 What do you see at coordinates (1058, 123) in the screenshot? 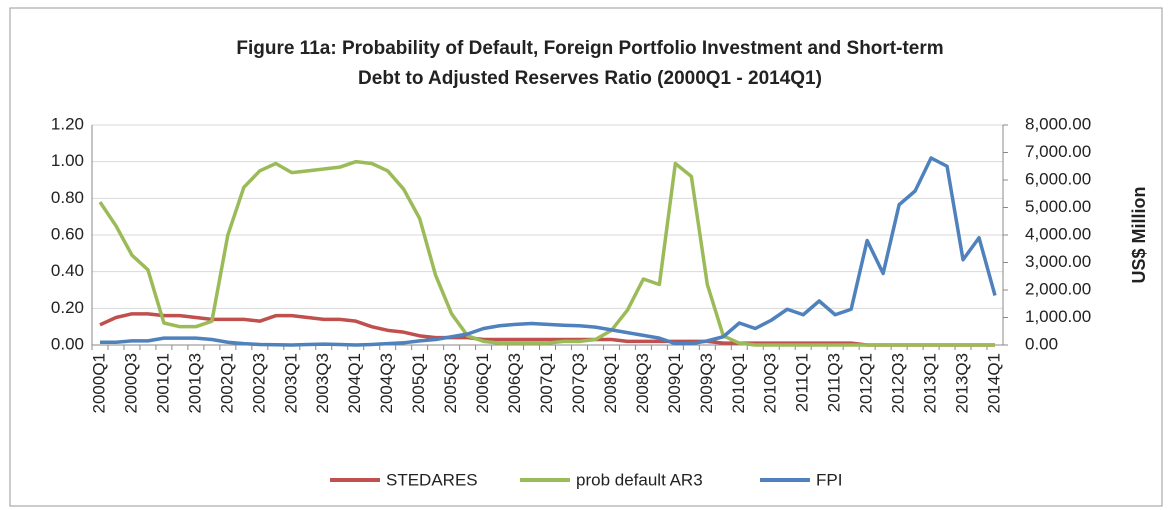
I see `y2-tick-label: 8,000.00` at bounding box center [1058, 123].